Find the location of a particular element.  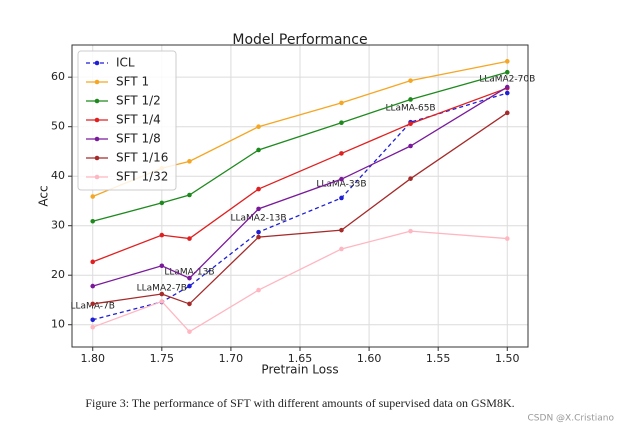

legend-box is located at coordinates (127, 120).